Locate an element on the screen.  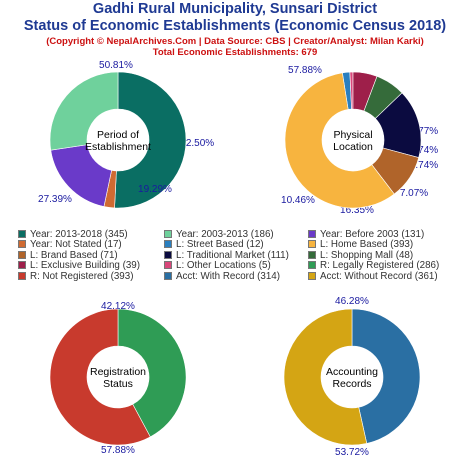
legend-label: L: Shopping Mall (48) is located at coordinates (367, 255).